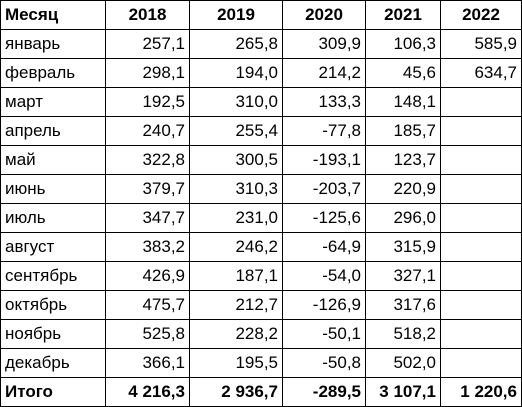  What do you see at coordinates (403, 44) in the screenshot?
I see `value-cell-2021: 106,3` at bounding box center [403, 44].